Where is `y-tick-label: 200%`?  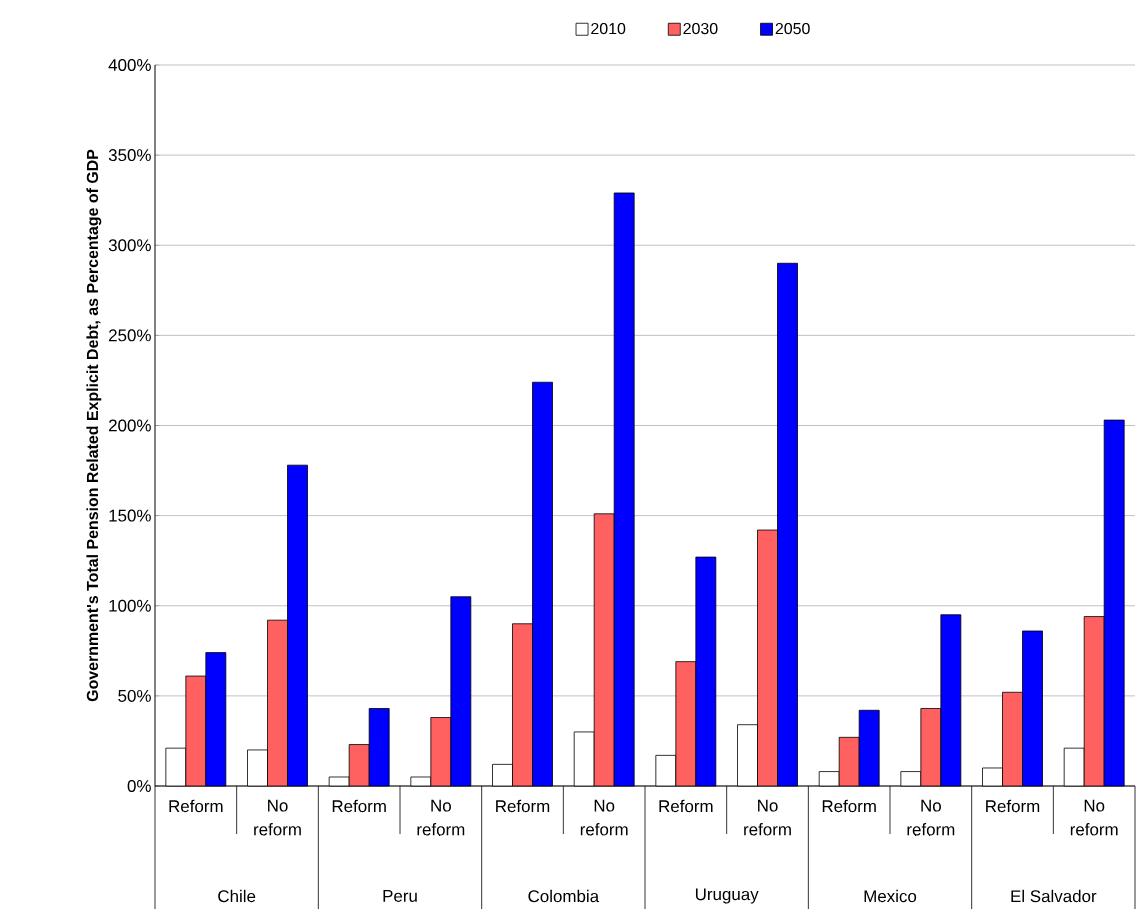 y-tick-label: 200% is located at coordinates (130, 425).